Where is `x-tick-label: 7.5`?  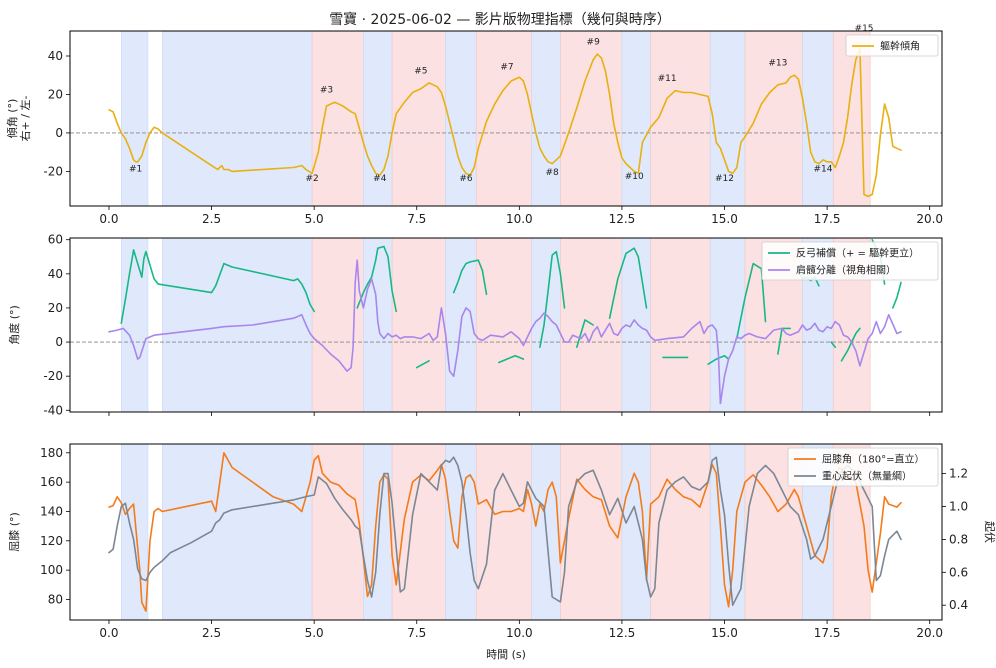
x-tick-label: 7.5 is located at coordinates (416, 219).